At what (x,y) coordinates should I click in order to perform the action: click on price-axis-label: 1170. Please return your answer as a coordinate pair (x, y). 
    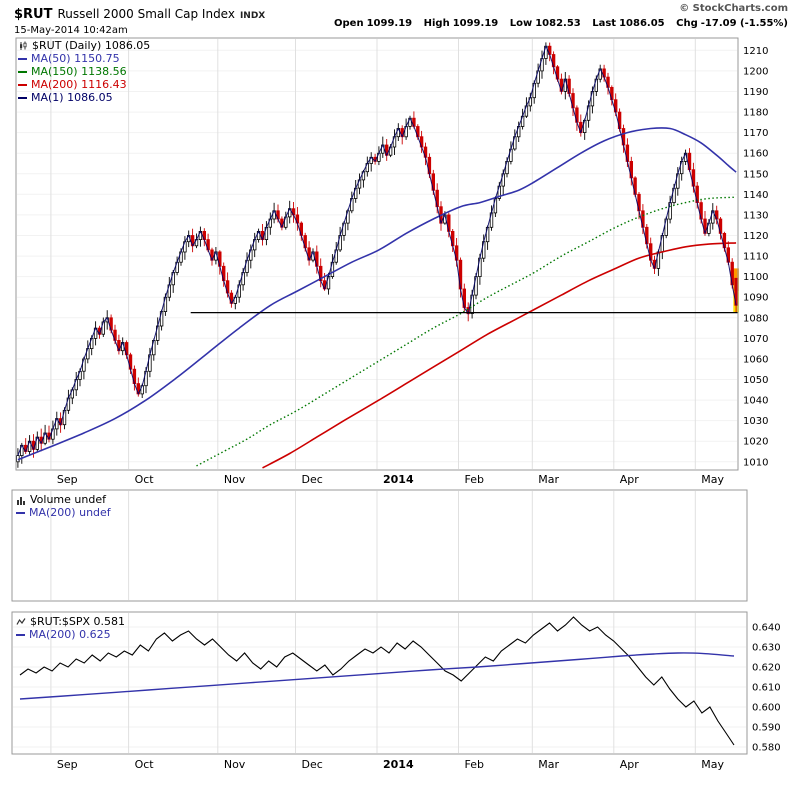
    Looking at the image, I should click on (755, 133).